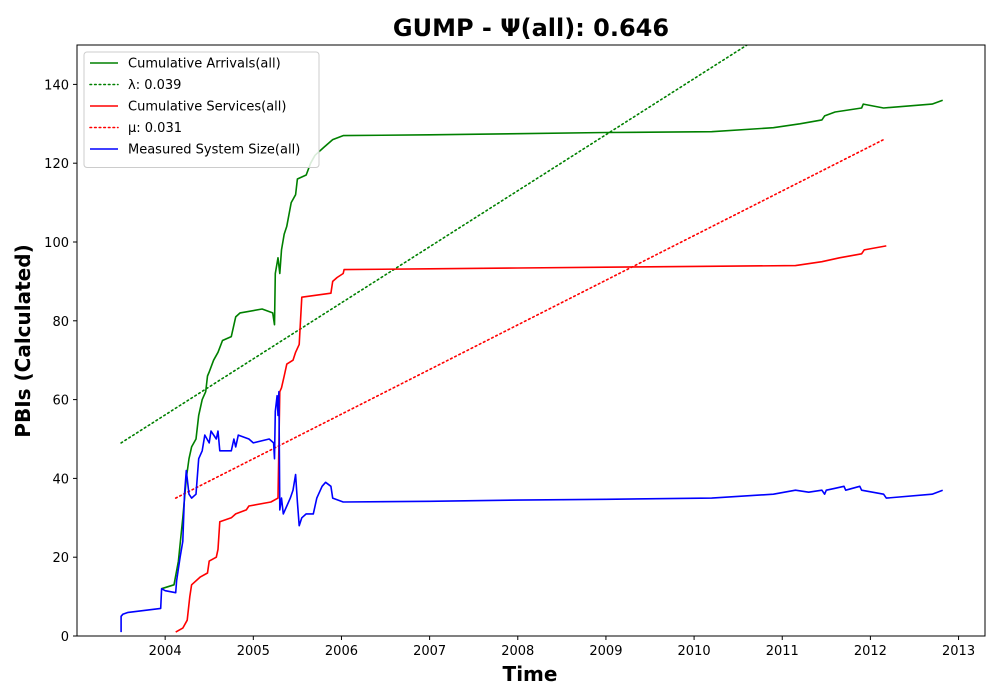 Image resolution: width=1000 pixels, height=700 pixels. I want to click on y-tick-label: 20, so click(60, 558).